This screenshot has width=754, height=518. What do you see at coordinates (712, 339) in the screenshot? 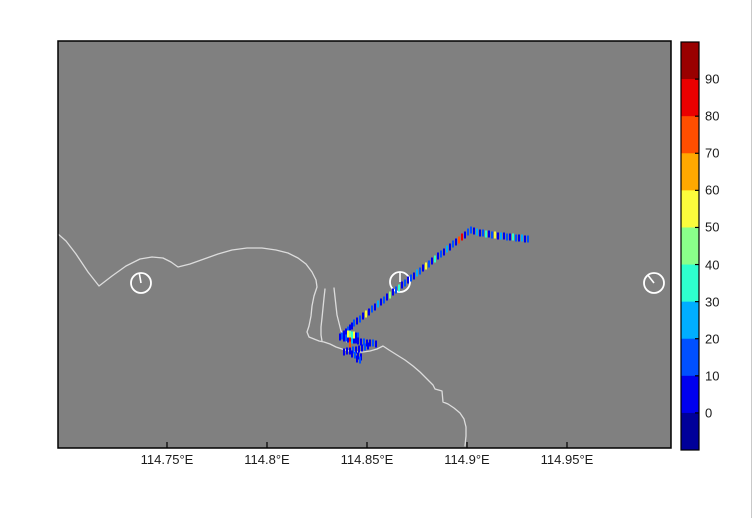
I see `colorbar-tick-label: 20` at bounding box center [712, 339].